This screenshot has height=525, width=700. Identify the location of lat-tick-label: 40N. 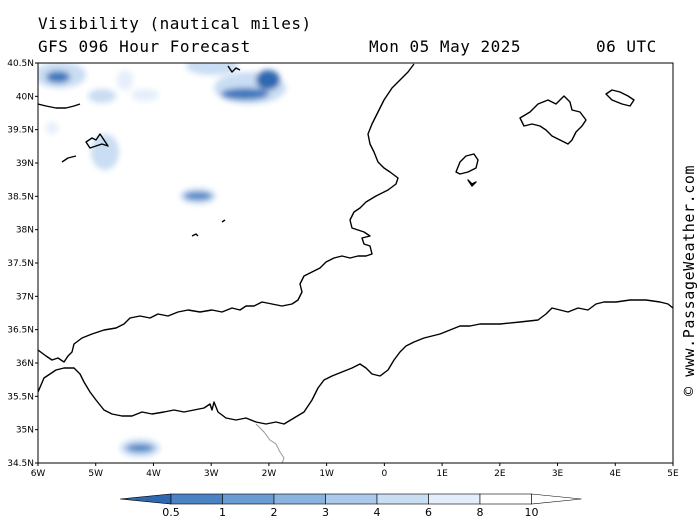
(25, 97).